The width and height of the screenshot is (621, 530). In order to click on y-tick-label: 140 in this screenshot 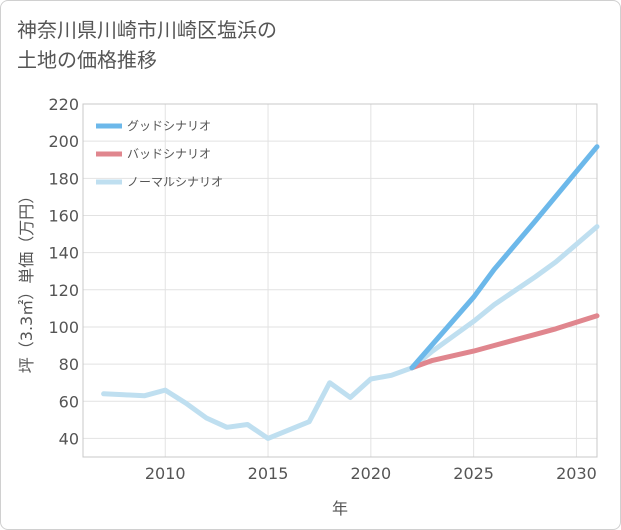, I will do `click(63, 253)`.